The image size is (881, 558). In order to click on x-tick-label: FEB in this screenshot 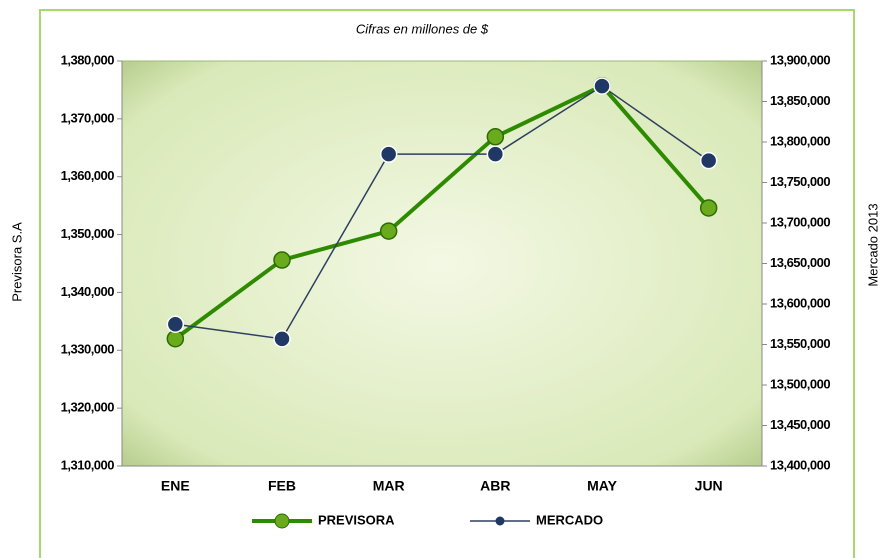, I will do `click(282, 486)`.